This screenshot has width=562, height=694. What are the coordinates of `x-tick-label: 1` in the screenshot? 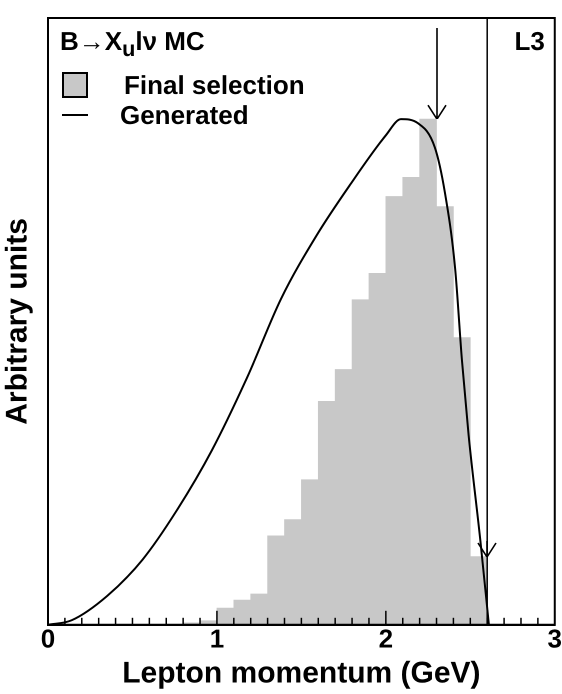 It's located at (217, 639).